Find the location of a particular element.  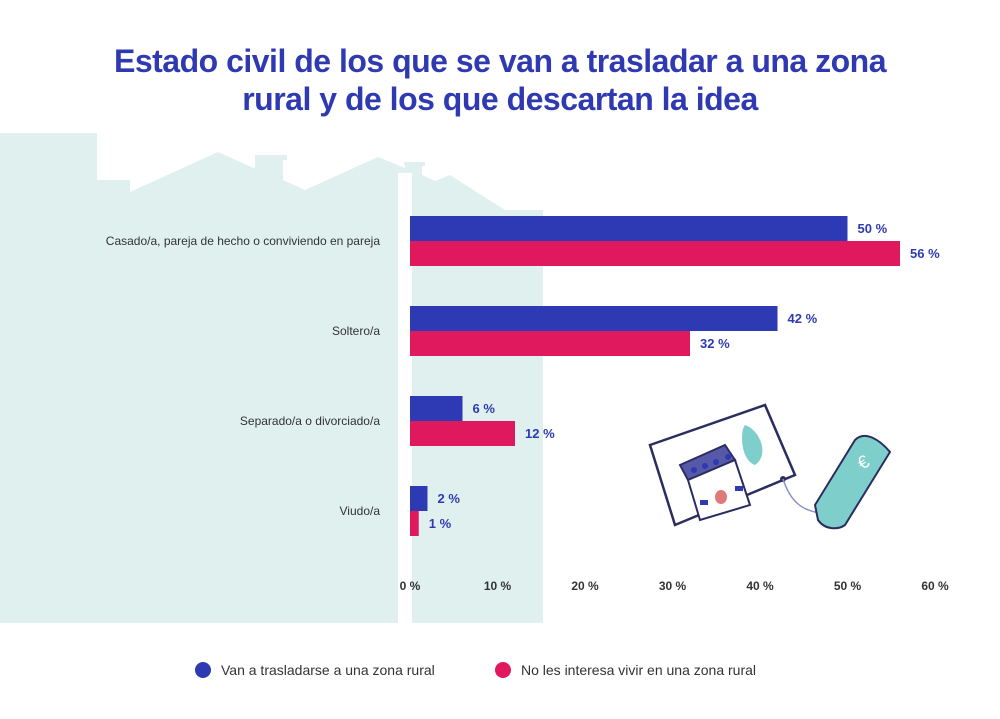

category-label: Viudo/a is located at coordinates (360, 511).